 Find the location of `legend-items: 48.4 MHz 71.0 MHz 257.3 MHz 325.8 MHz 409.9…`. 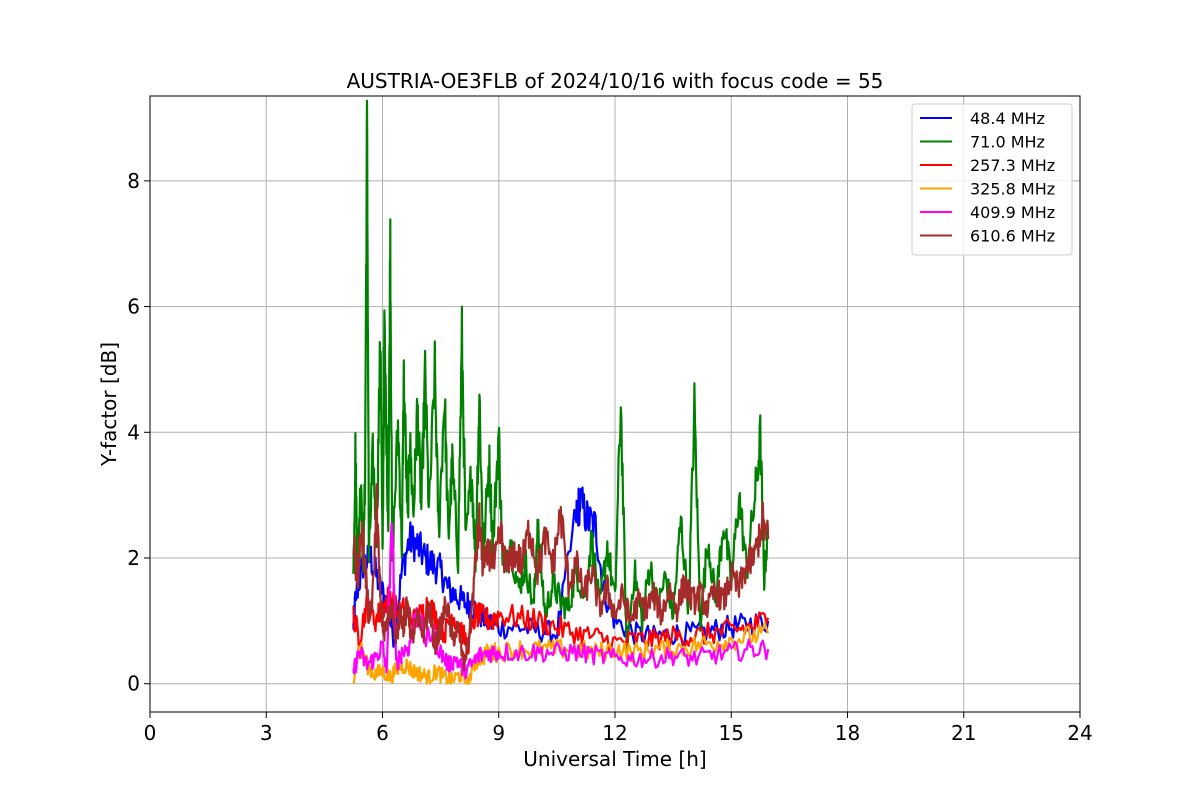

legend-items: 48.4 MHz 71.0 MHz 257.3 MHz 325.8 MHz 409.9… is located at coordinates (987, 177).